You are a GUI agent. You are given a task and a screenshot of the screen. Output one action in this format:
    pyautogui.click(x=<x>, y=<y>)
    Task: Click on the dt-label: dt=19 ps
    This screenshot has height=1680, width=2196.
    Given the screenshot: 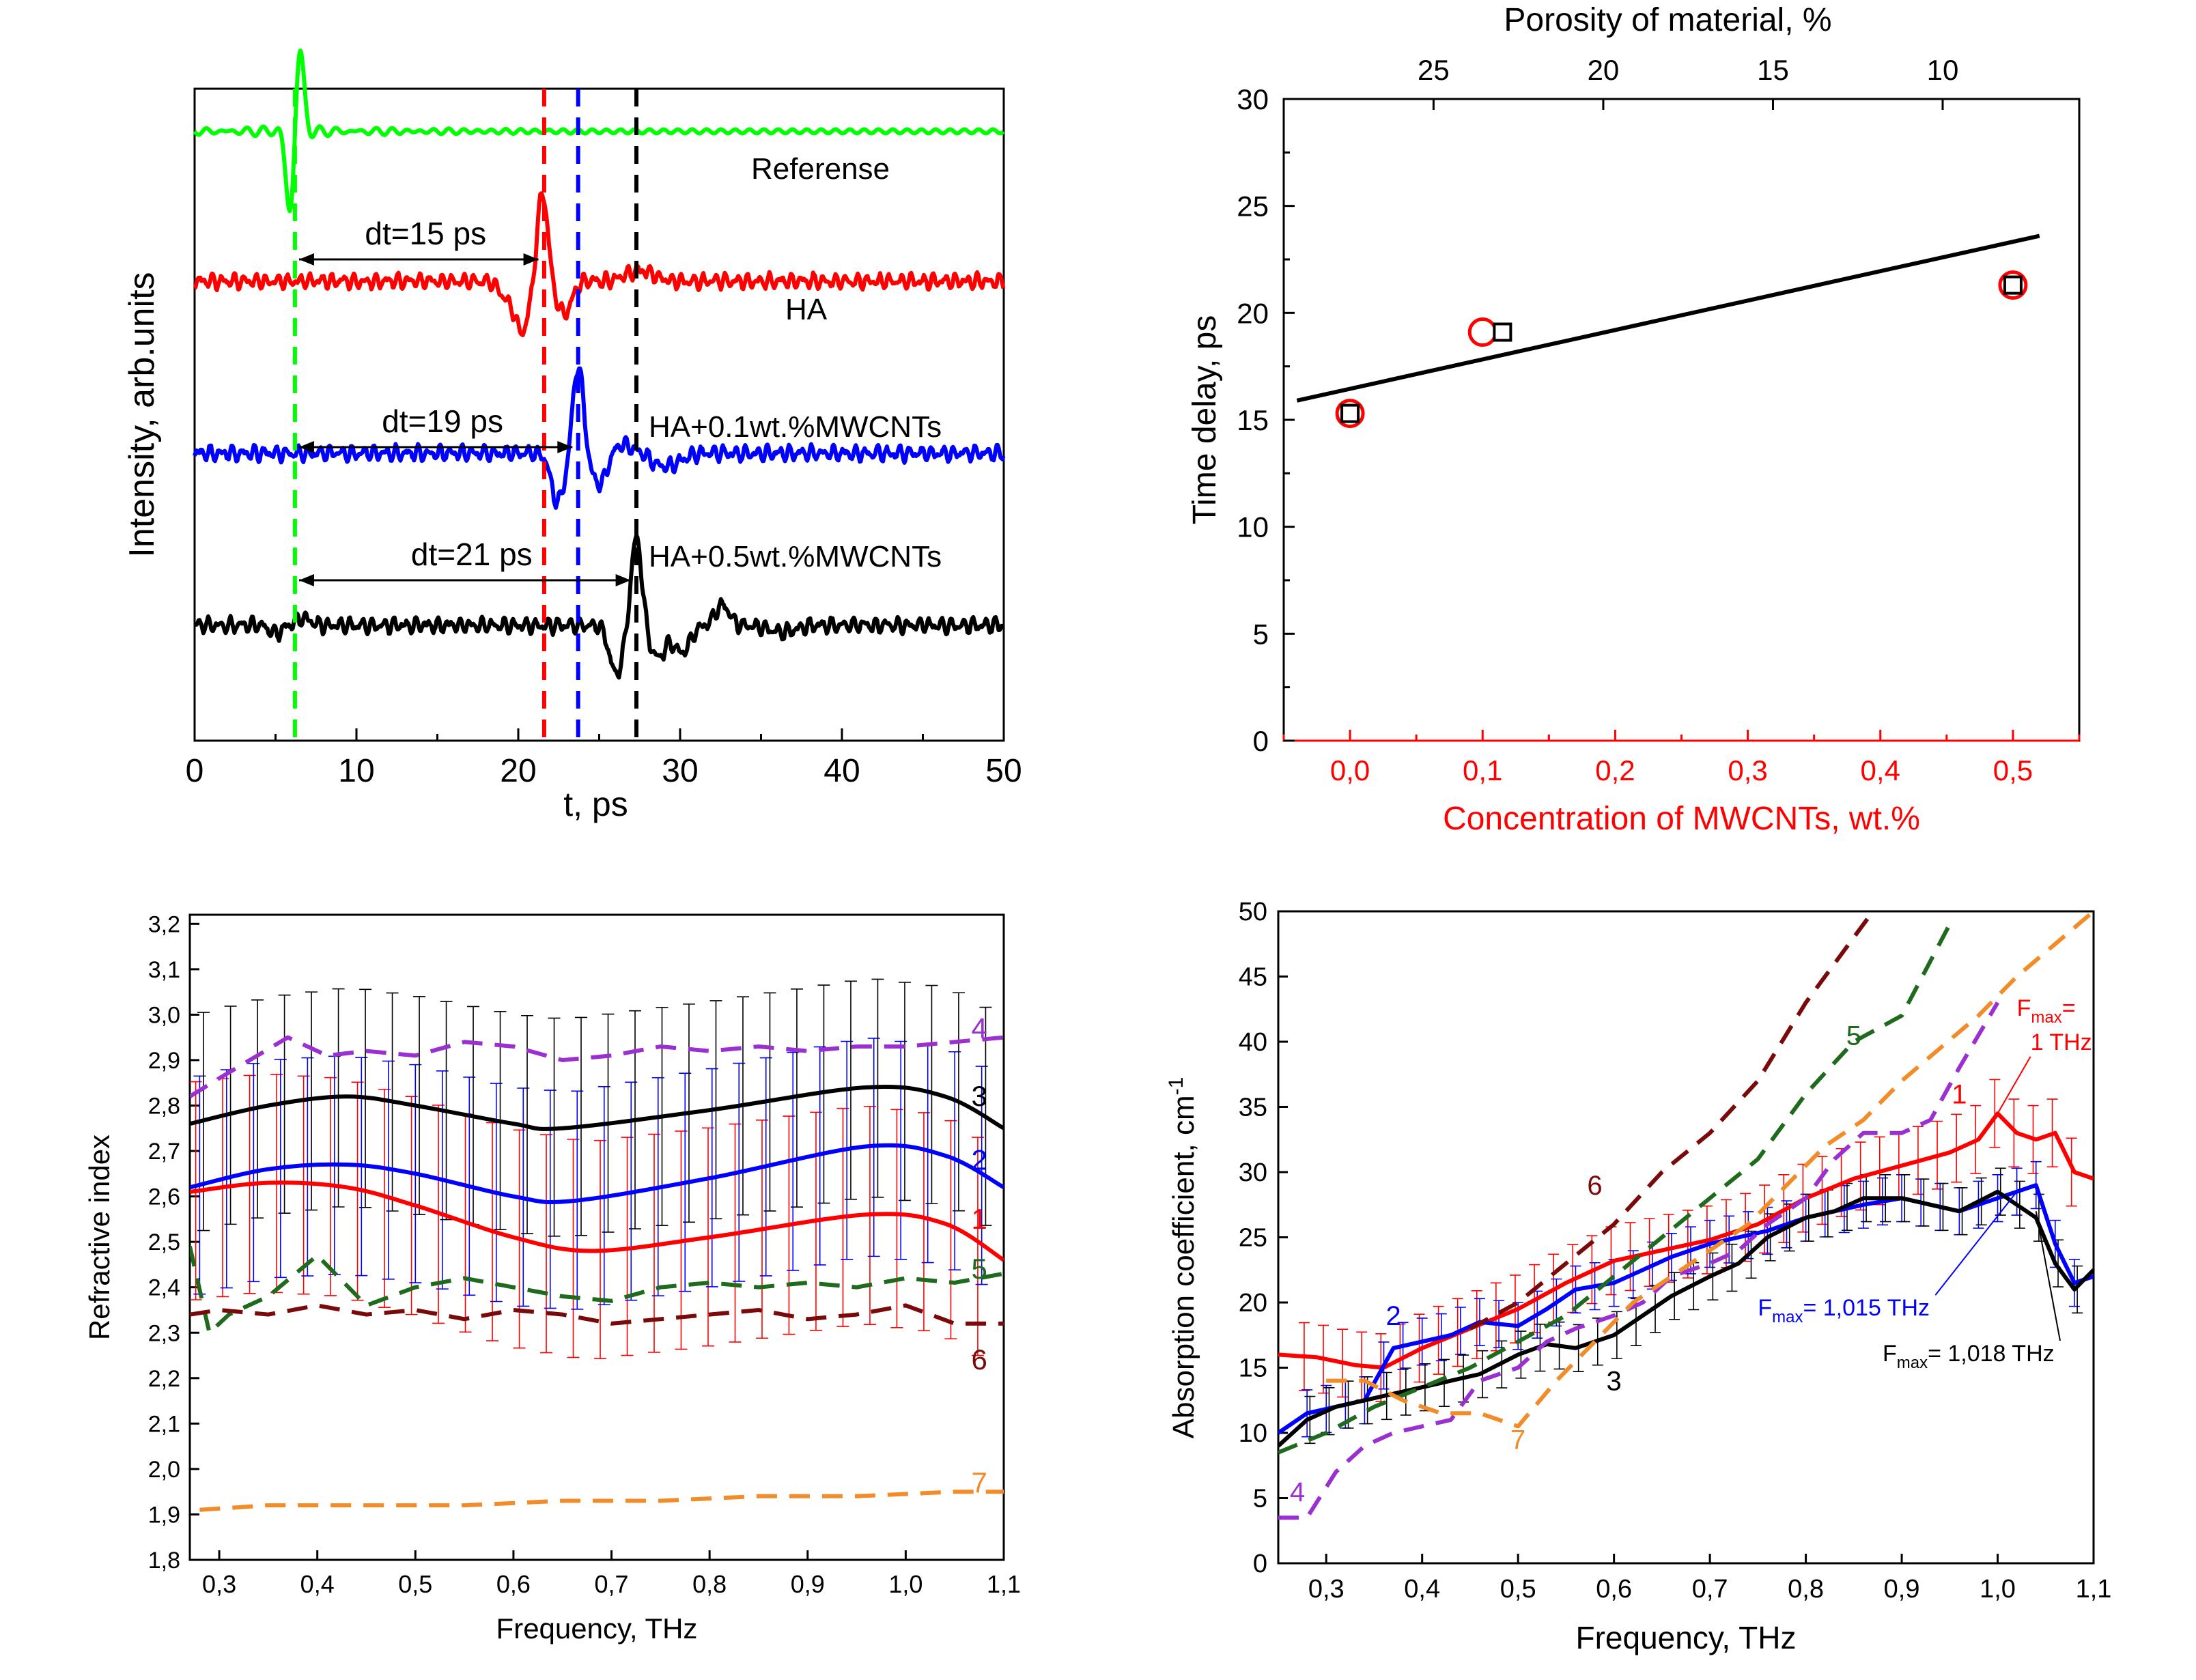 What is the action you would take?
    pyautogui.click(x=443, y=421)
    